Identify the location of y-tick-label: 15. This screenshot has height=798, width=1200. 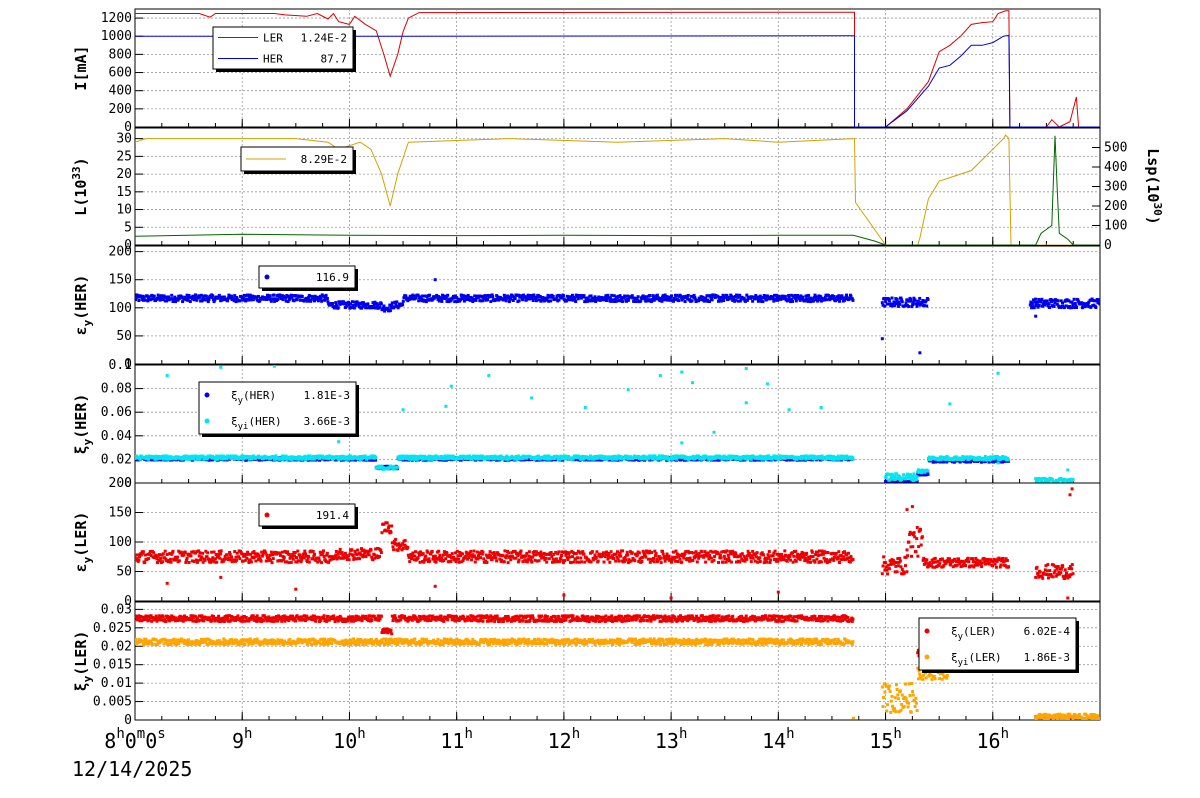
(124, 192).